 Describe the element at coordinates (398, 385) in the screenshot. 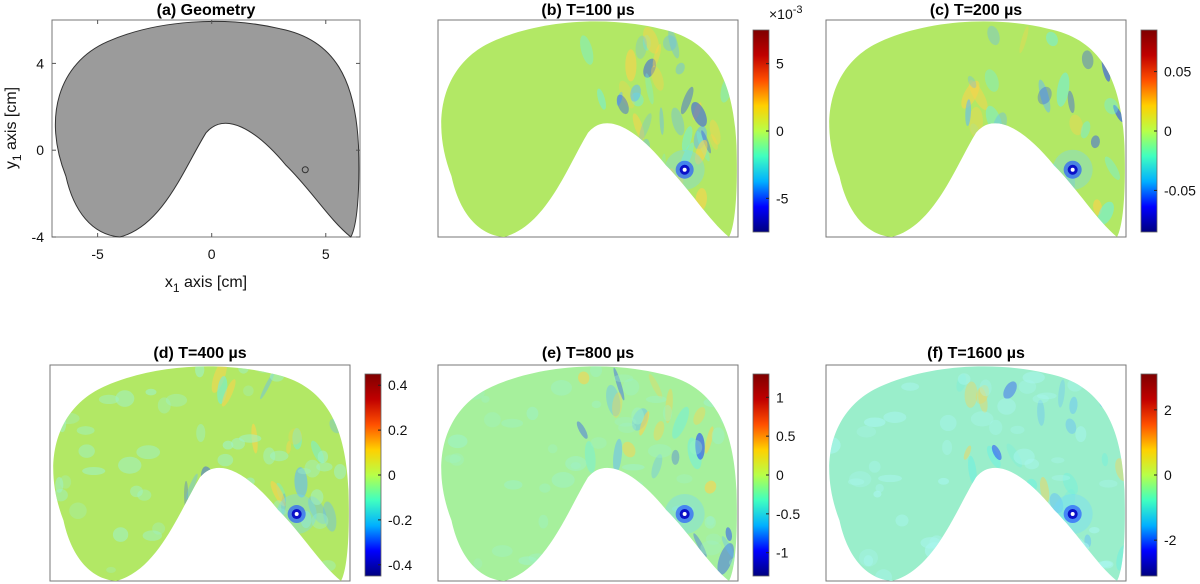

I see `colorbar-tick-label: 0.4` at that location.